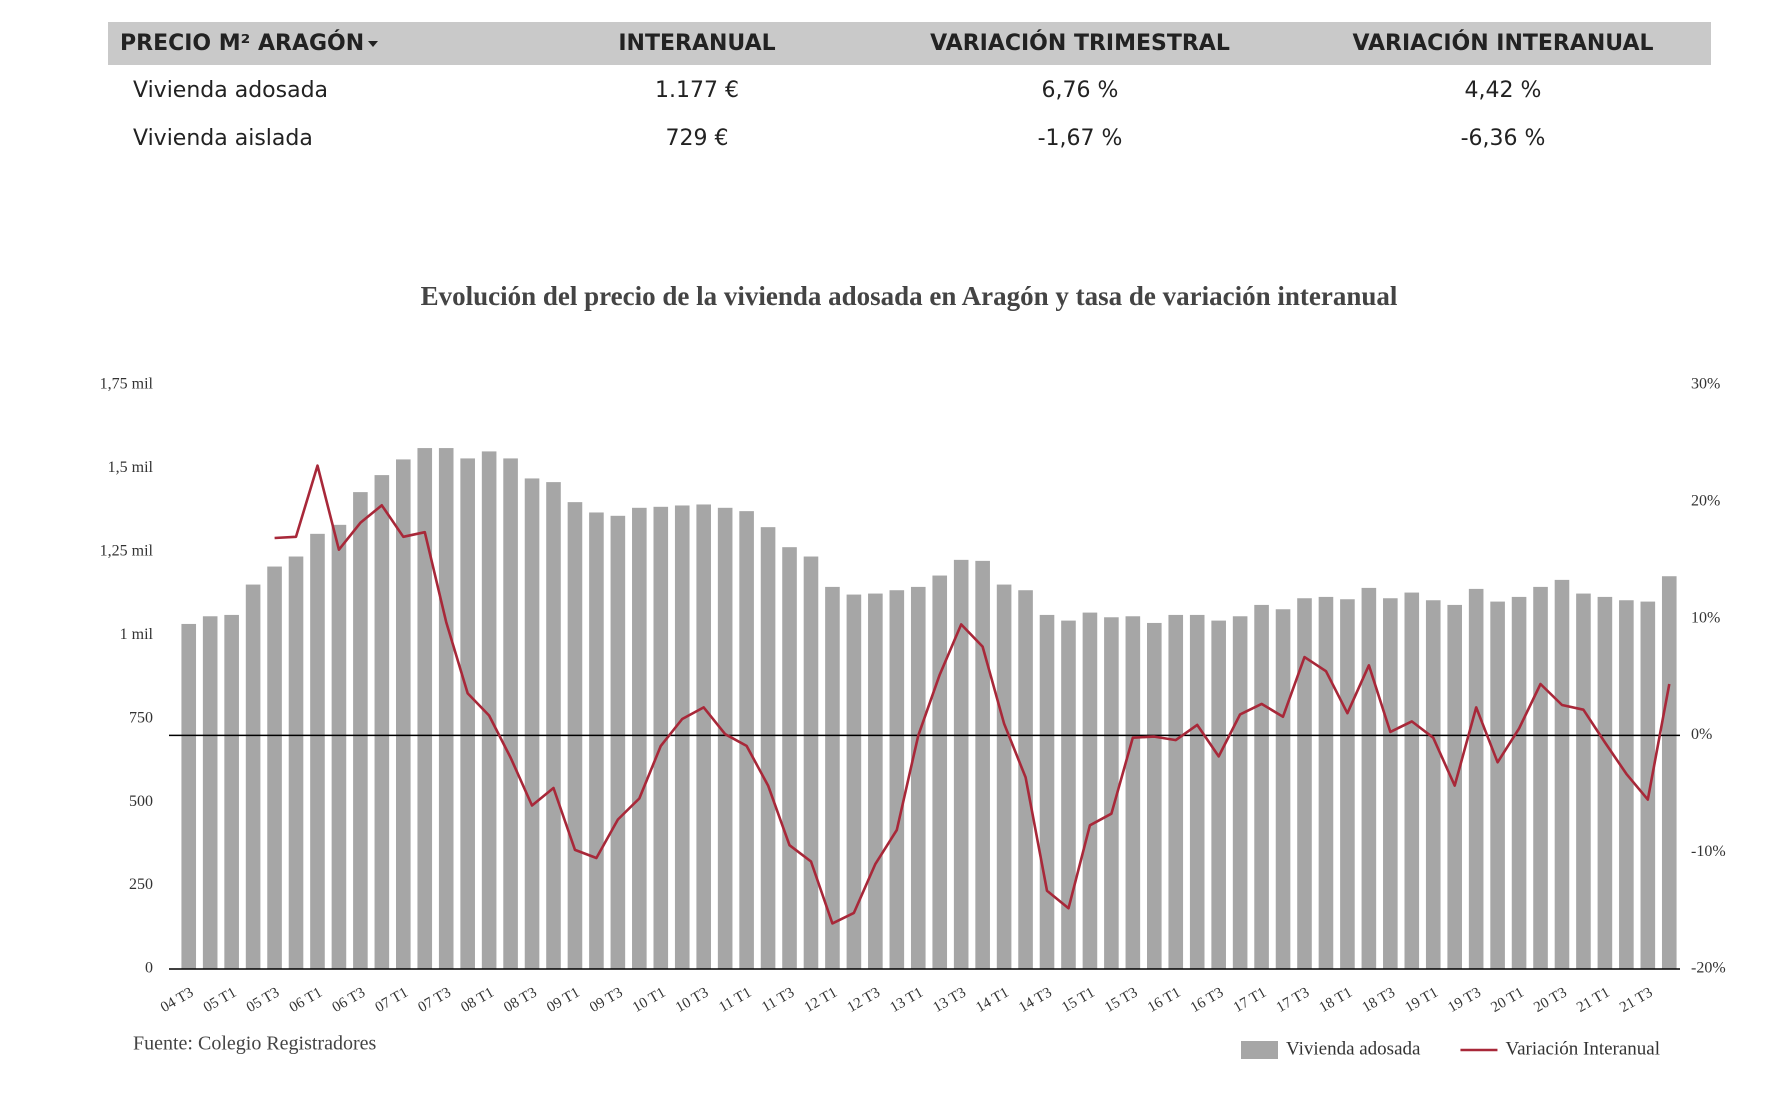 The image size is (1768, 1099). Describe the element at coordinates (1080, 90) in the screenshot. I see `table-cell: 6,76 %` at that location.